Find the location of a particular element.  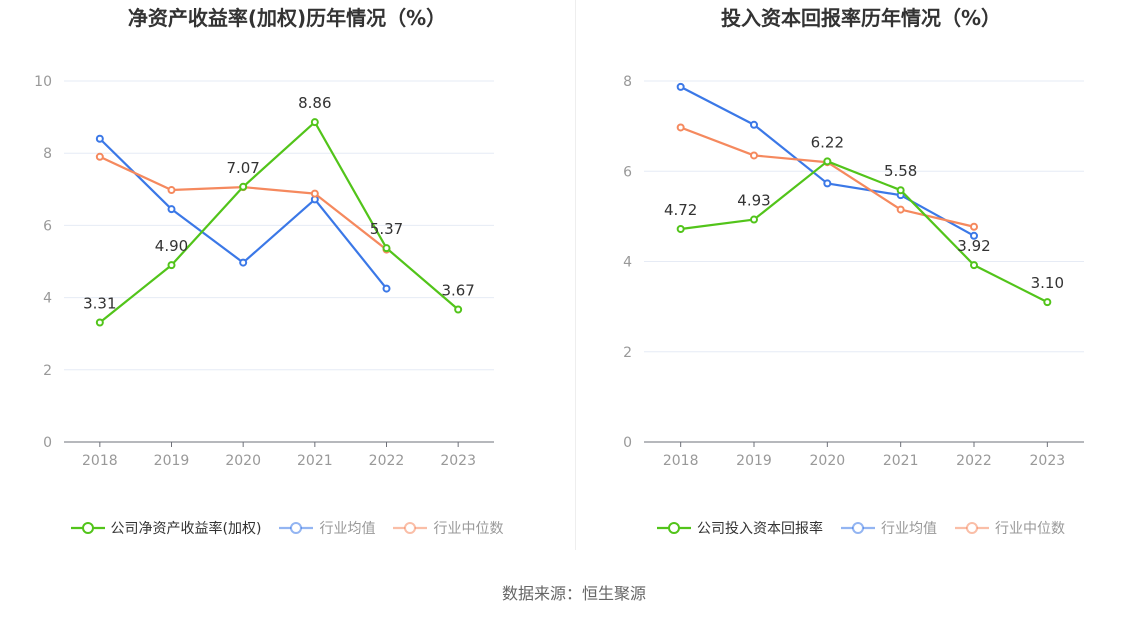

data-source-note: 数据来源：恒生聚源 is located at coordinates (573, 593).